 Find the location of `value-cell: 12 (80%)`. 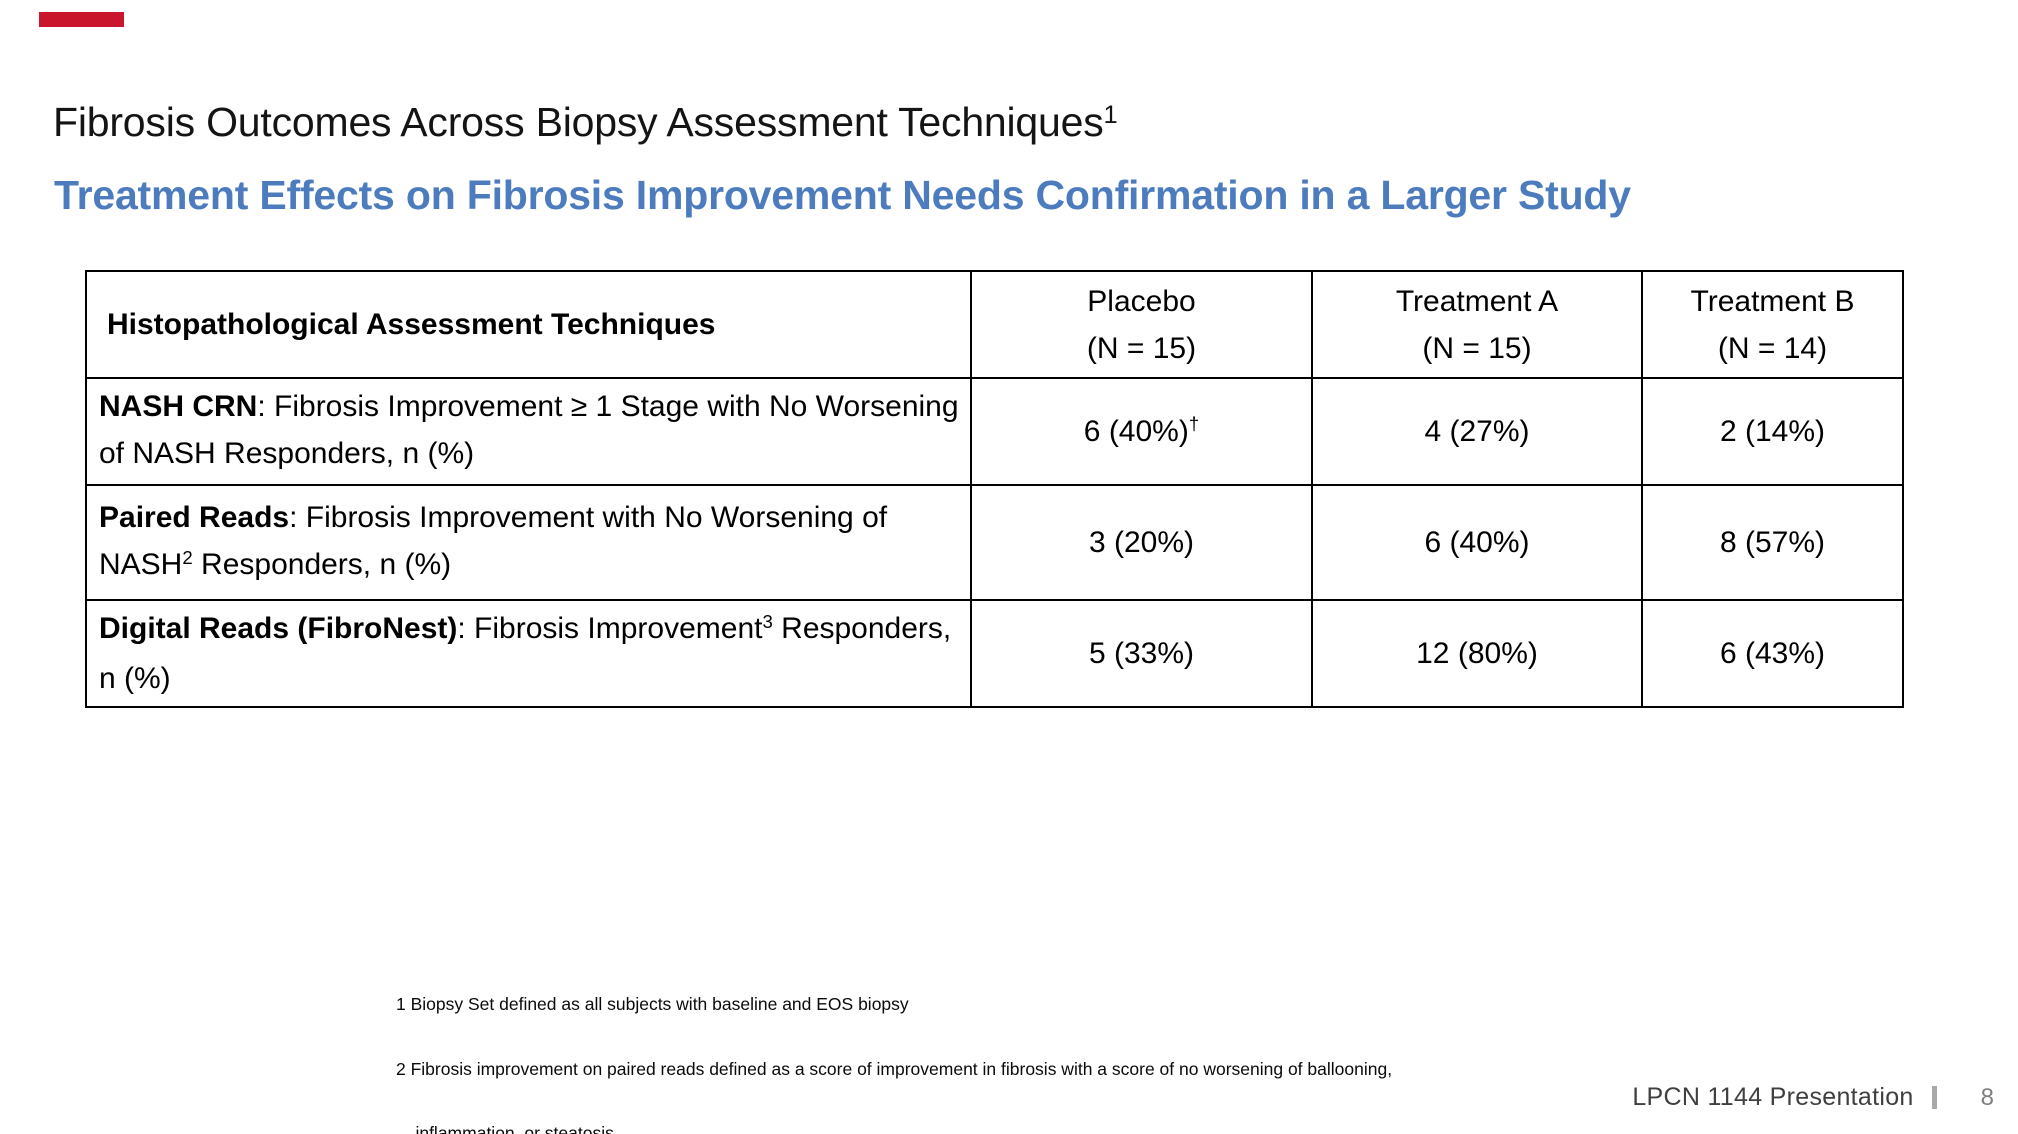

value-cell: 12 (80%) is located at coordinates (1477, 653).